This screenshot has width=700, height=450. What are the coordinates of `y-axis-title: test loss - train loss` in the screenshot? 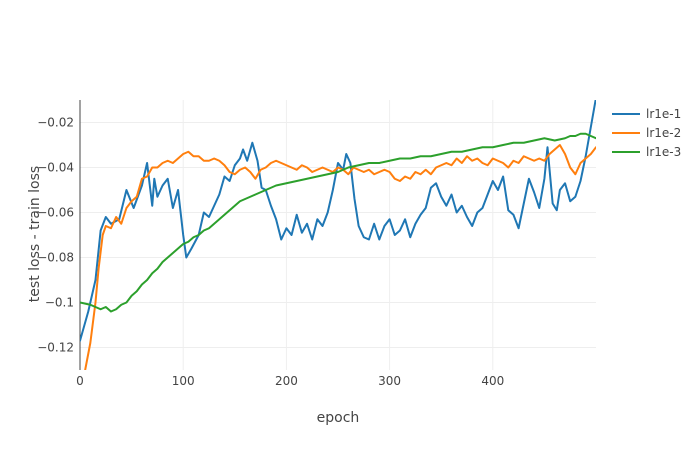 It's located at (35, 234).